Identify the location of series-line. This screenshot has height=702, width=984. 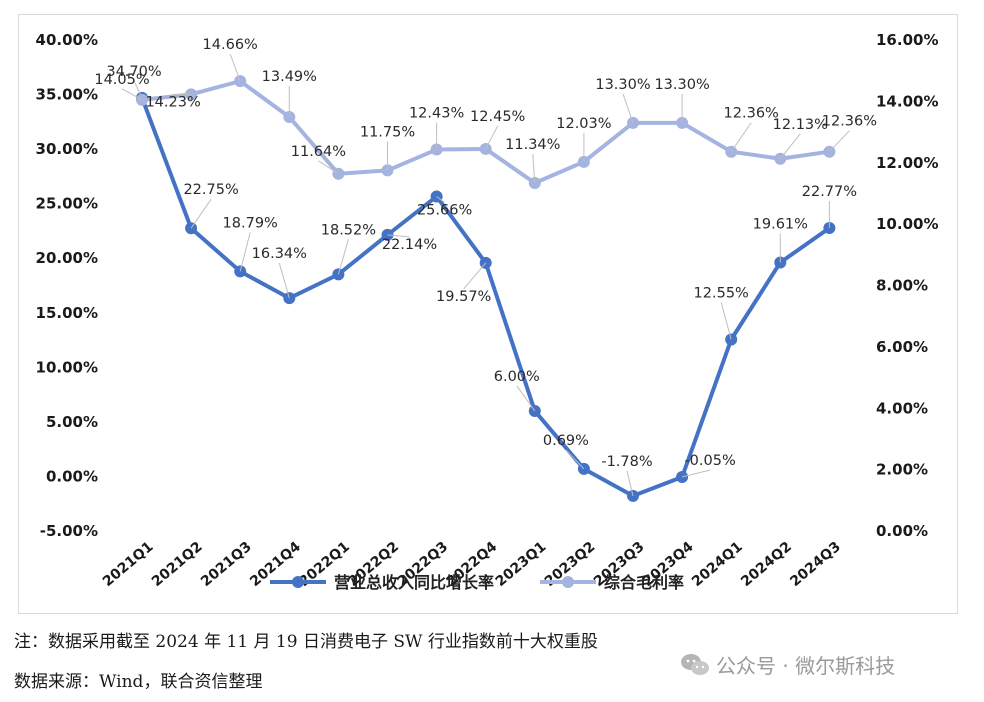
(485, 132).